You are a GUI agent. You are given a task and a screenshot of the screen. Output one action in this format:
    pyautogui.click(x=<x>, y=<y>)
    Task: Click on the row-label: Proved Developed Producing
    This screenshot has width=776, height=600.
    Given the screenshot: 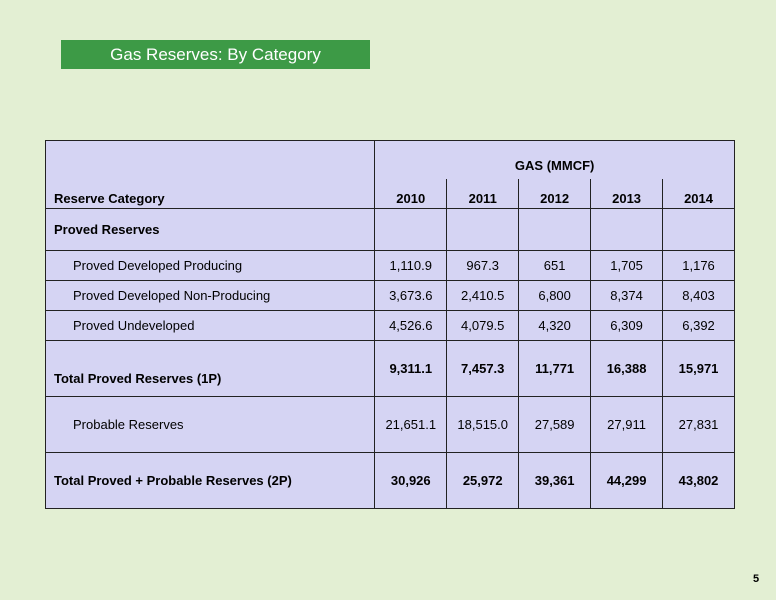 What is the action you would take?
    pyautogui.click(x=210, y=265)
    